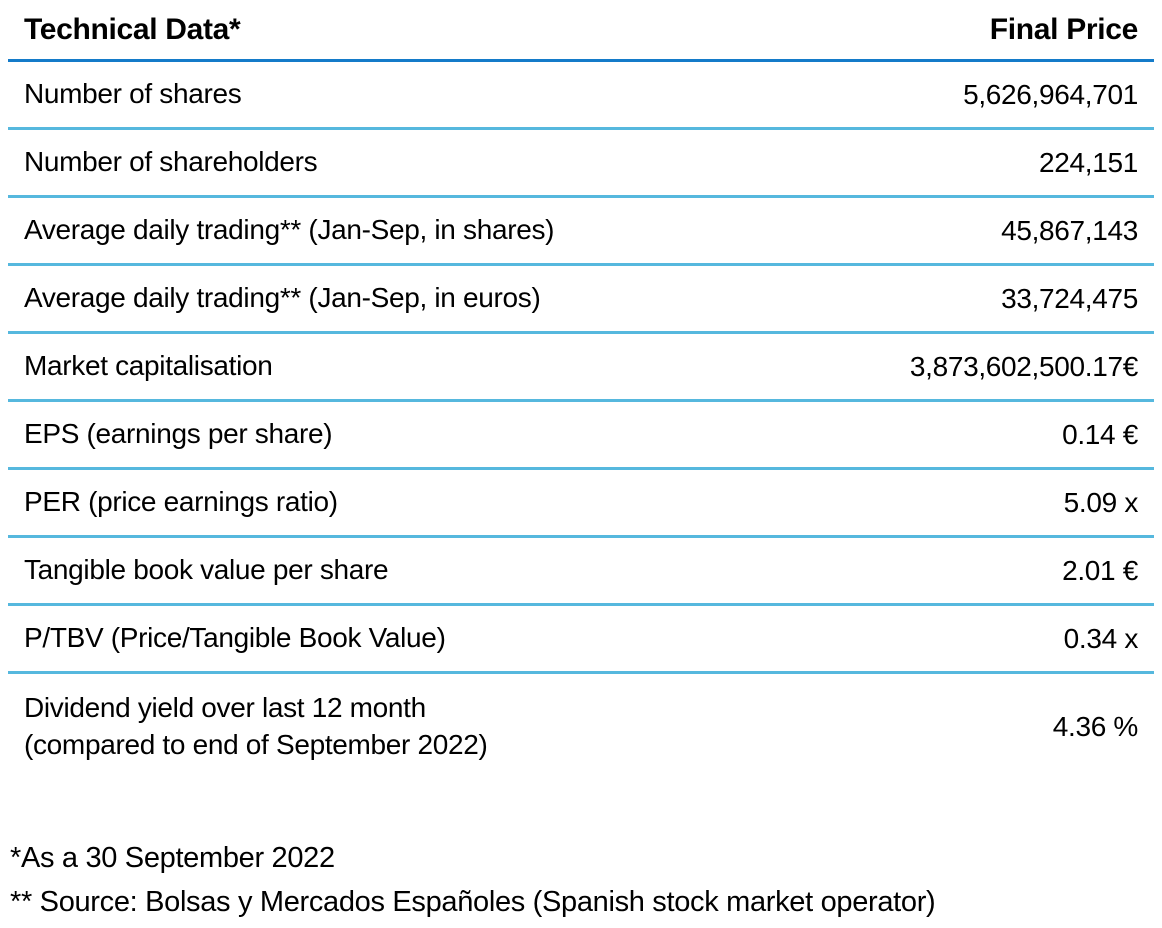 The height and width of the screenshot is (928, 1162). What do you see at coordinates (1088, 162) in the screenshot?
I see `row-value: 224,151` at bounding box center [1088, 162].